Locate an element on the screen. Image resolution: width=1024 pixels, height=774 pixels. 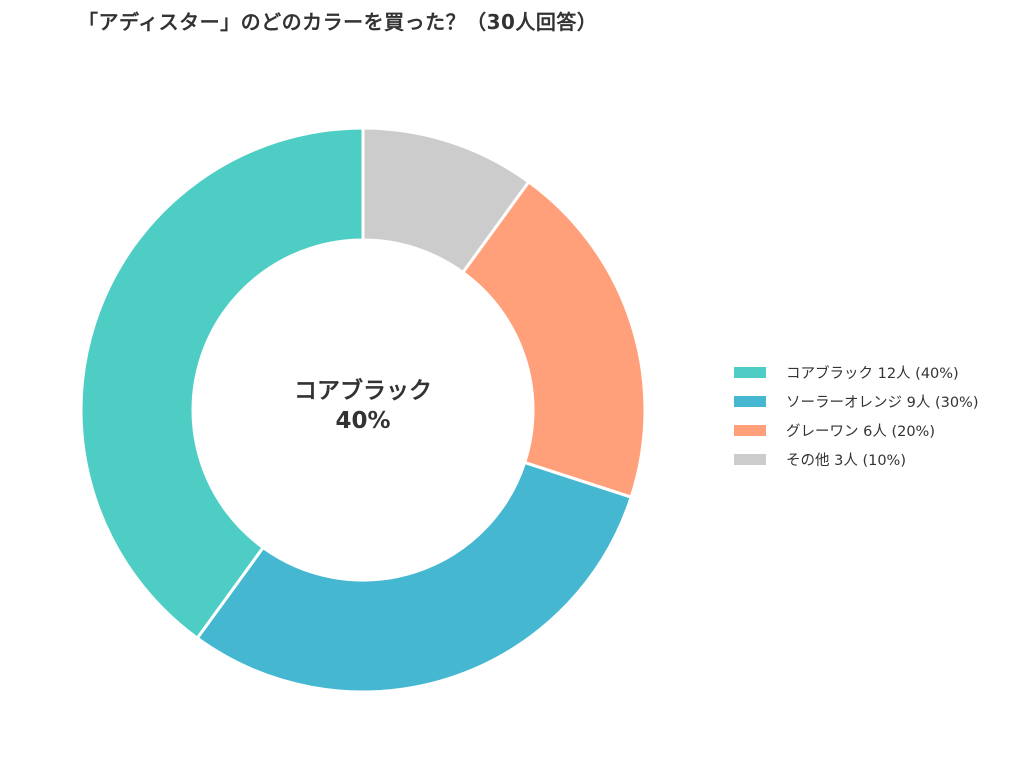
slice-solar-orange is located at coordinates (414, 577).